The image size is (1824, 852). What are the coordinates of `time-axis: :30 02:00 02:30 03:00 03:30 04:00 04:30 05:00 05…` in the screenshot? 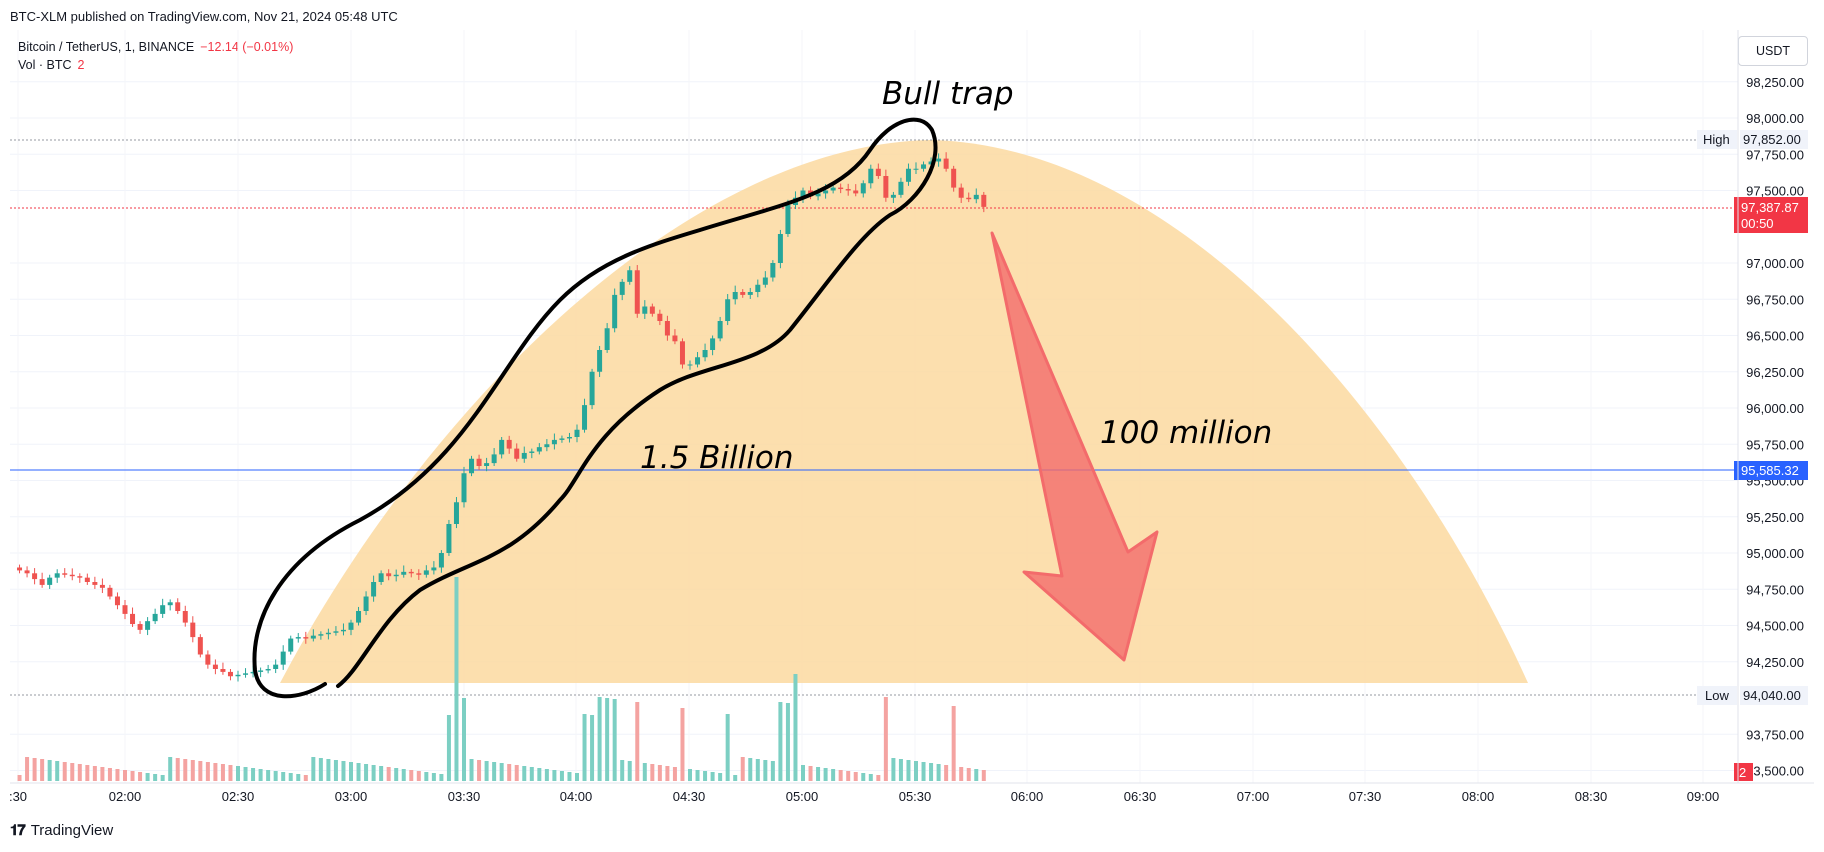 It's located at (864, 796).